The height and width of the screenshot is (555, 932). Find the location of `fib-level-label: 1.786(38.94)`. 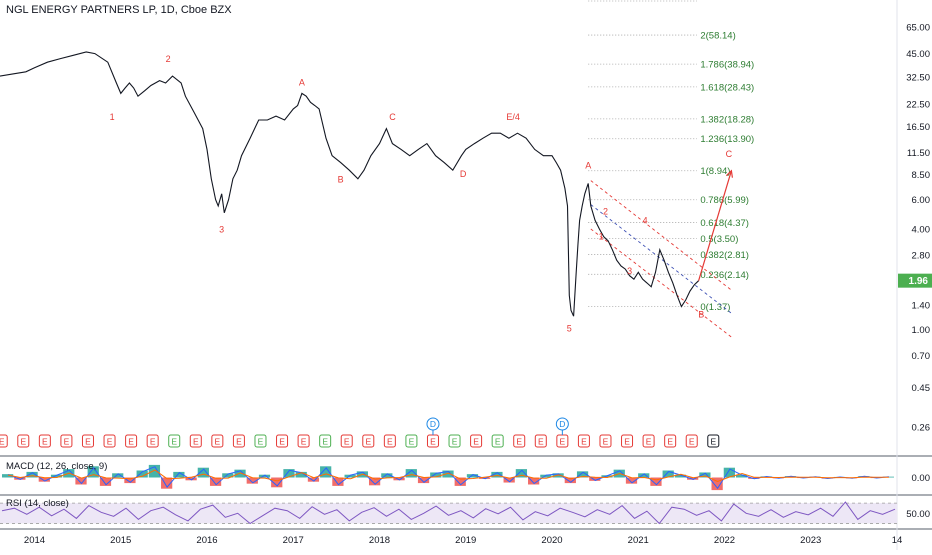

fib-level-label: 1.786(38.94) is located at coordinates (727, 65).